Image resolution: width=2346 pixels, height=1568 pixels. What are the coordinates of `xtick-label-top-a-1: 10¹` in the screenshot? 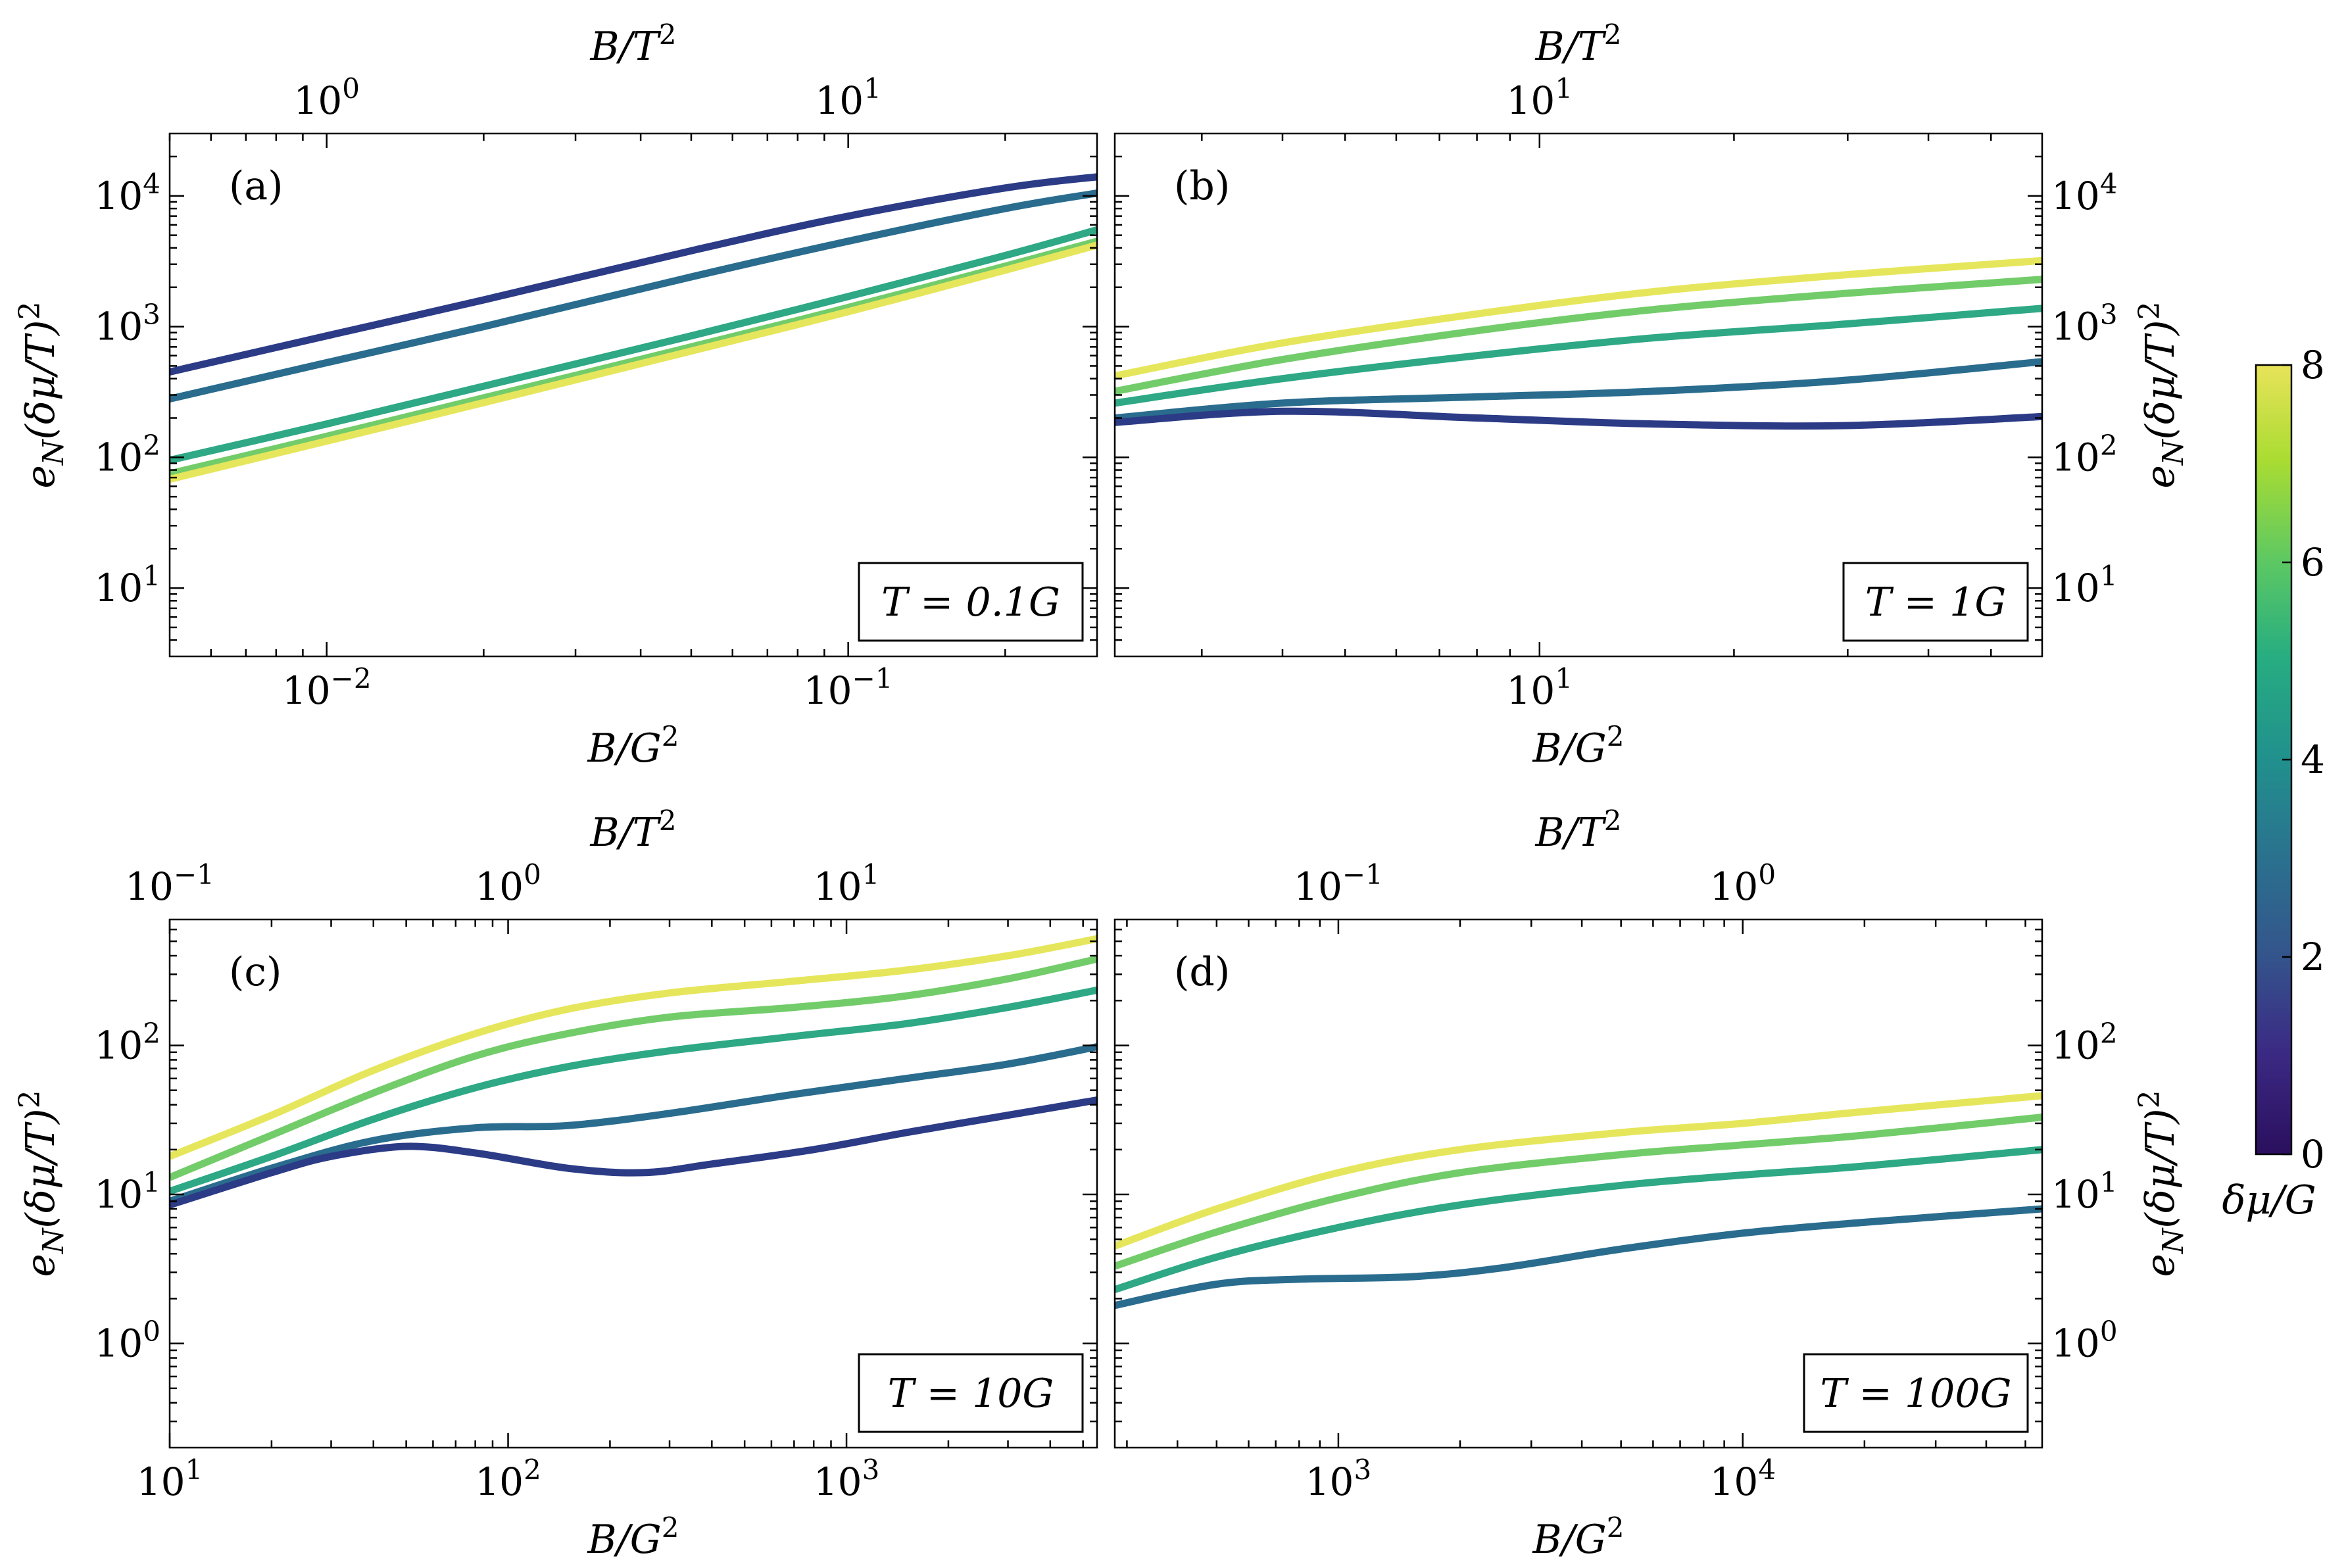 It's located at (848, 98).